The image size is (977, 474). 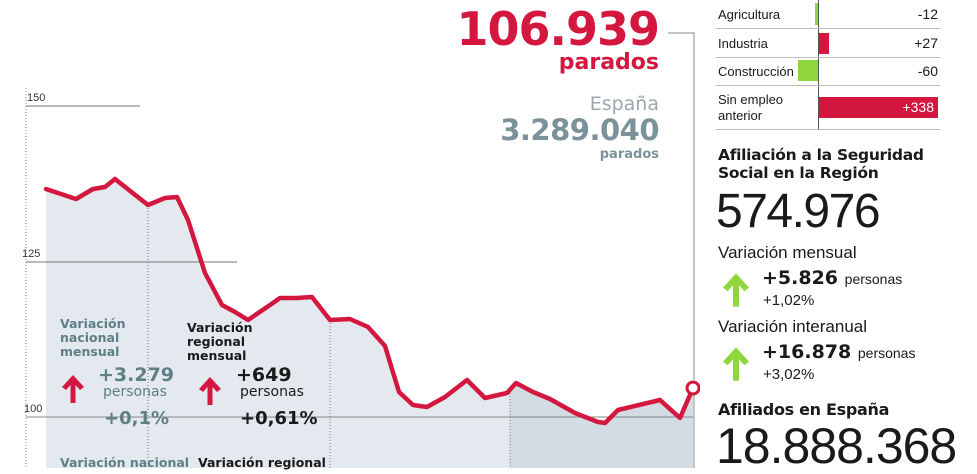 What do you see at coordinates (808, 70) in the screenshot?
I see `bar-construccion` at bounding box center [808, 70].